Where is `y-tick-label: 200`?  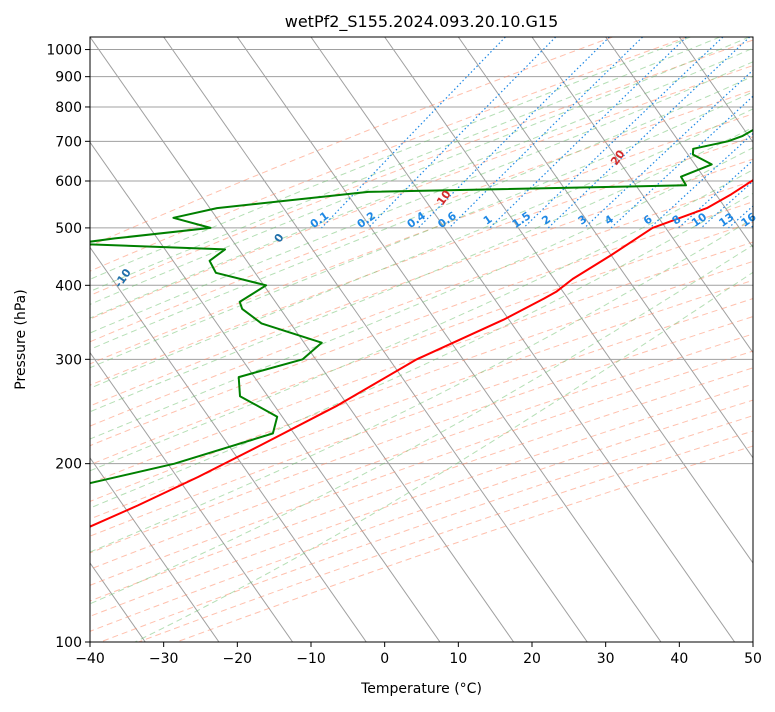 y-tick-label: 200 is located at coordinates (68, 465).